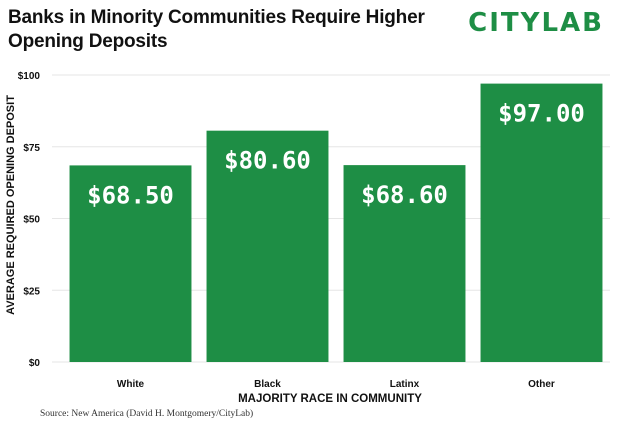 The image size is (620, 434). What do you see at coordinates (404, 195) in the screenshot?
I see `bar-value-label: $68.60` at bounding box center [404, 195].